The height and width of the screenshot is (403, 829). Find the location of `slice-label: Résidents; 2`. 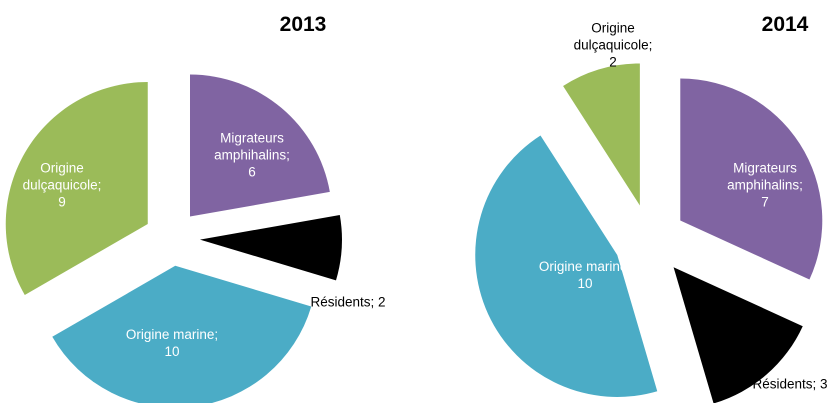

slice-label: Résidents; 2 is located at coordinates (348, 302).